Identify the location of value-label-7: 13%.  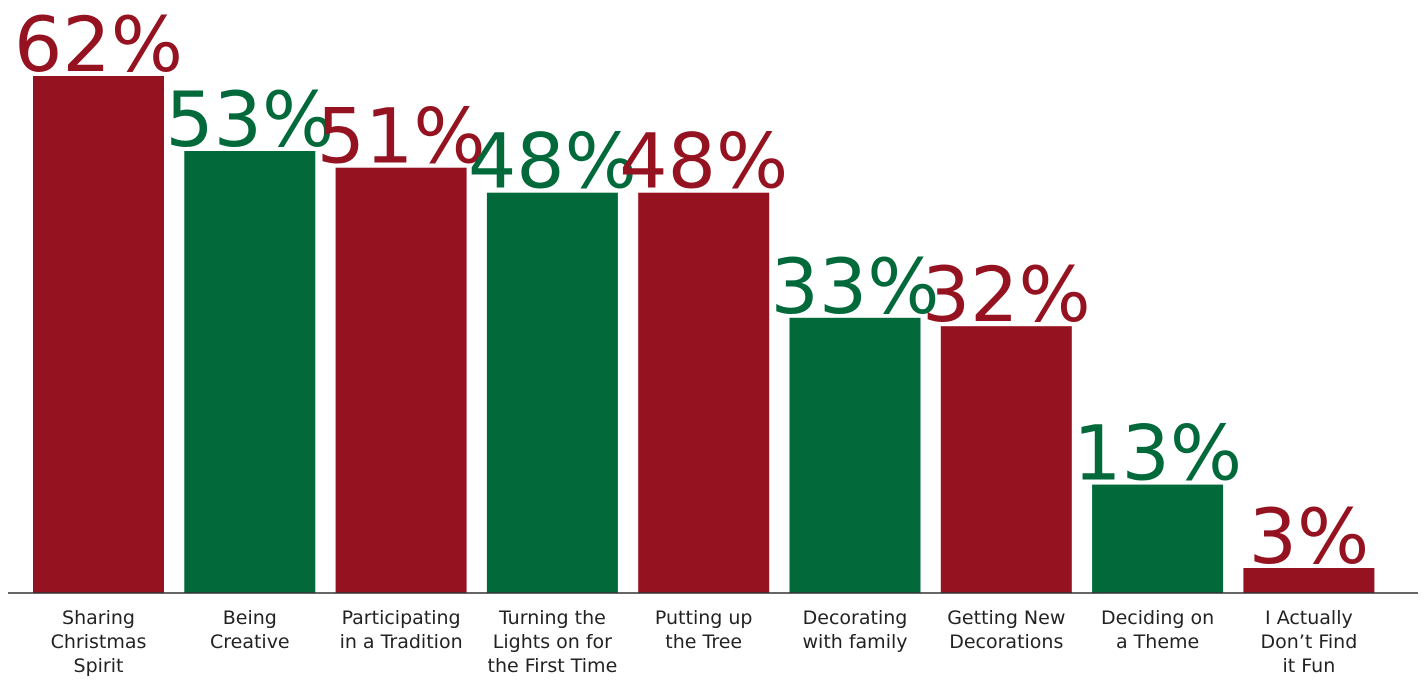
(1157, 453).